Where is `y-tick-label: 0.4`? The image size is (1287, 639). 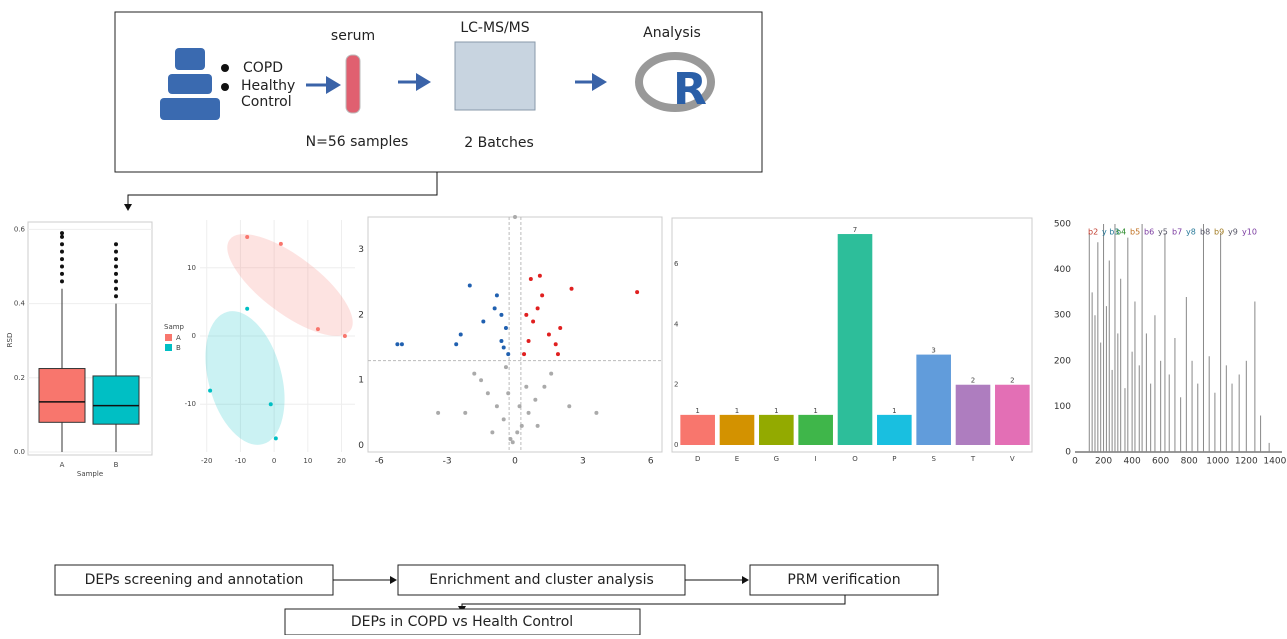
y-tick-label: 0.4 is located at coordinates (20, 304).